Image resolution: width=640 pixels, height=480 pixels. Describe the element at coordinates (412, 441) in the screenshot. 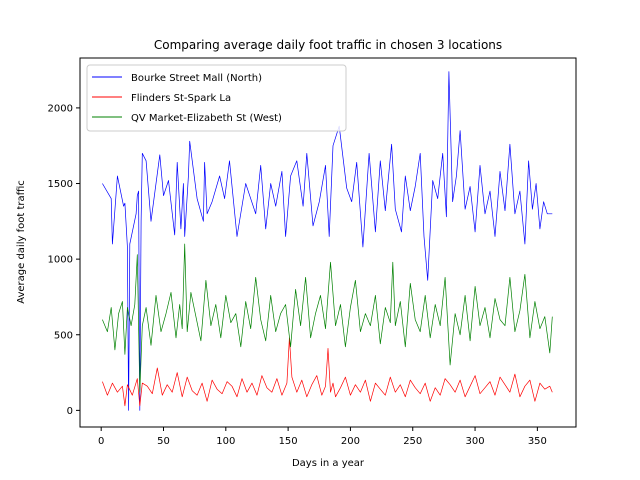

I see `x-tick-label: 250` at that location.